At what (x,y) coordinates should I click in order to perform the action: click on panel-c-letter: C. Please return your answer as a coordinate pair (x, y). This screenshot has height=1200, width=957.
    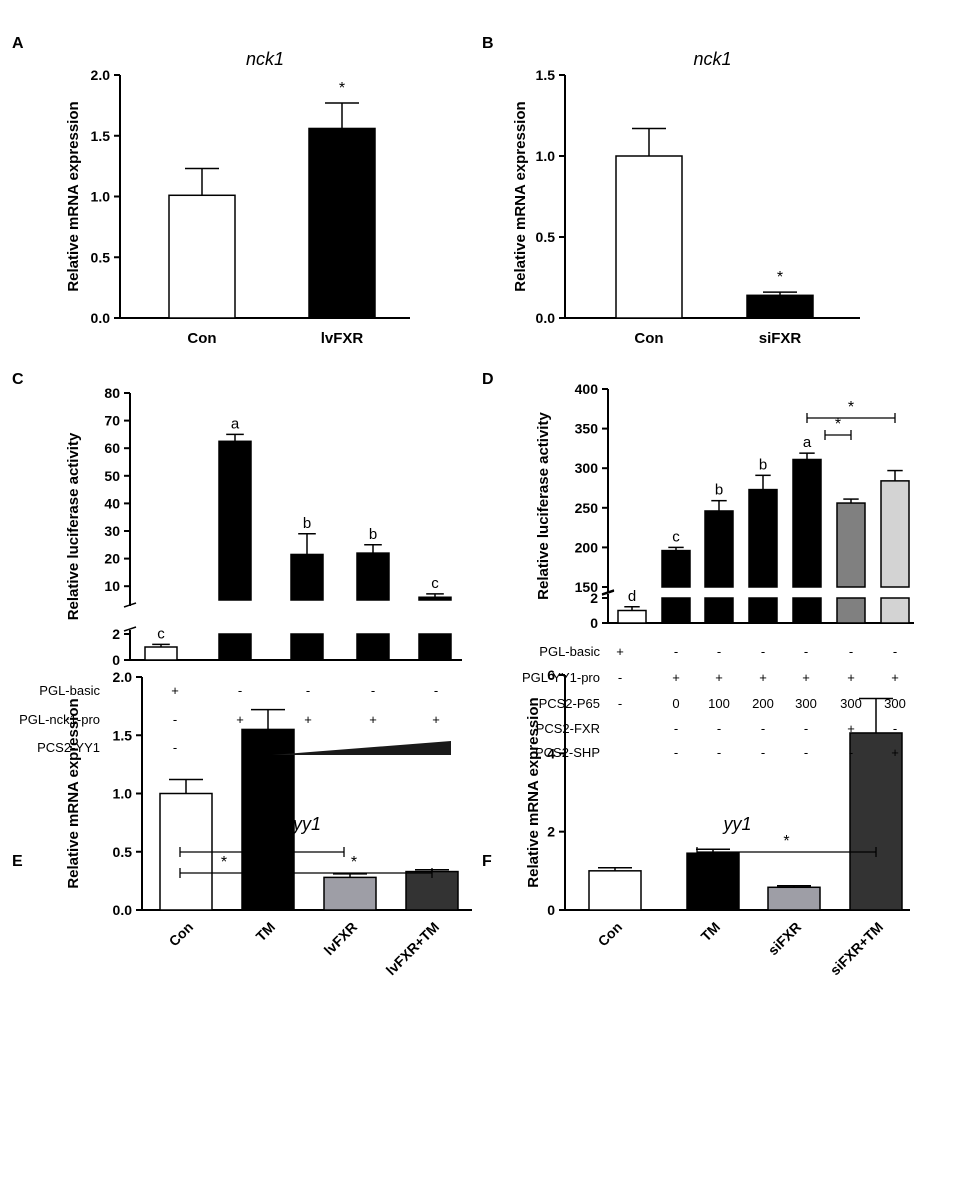
    Looking at the image, I should click on (18, 379).